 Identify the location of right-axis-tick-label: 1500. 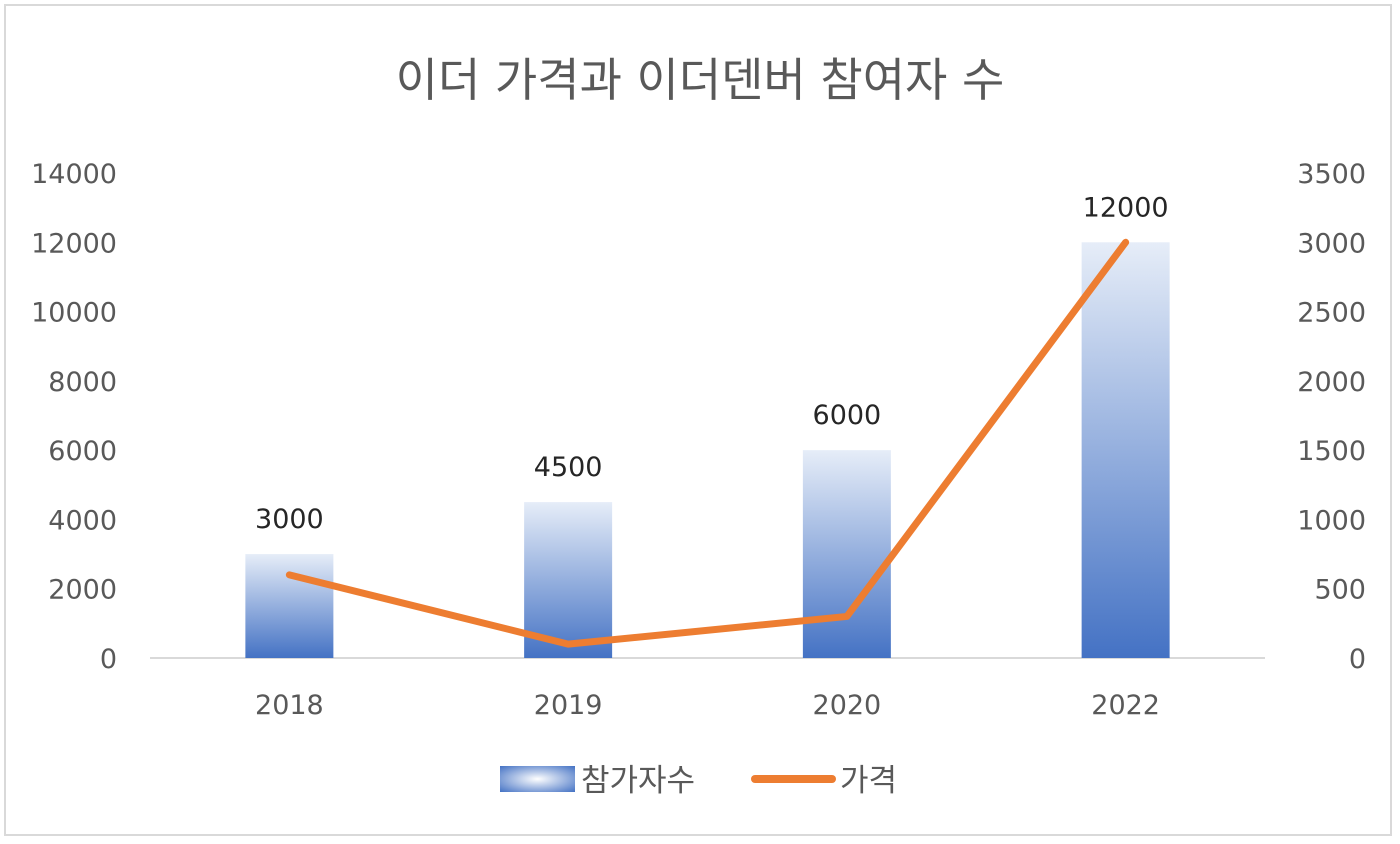
(1331, 451).